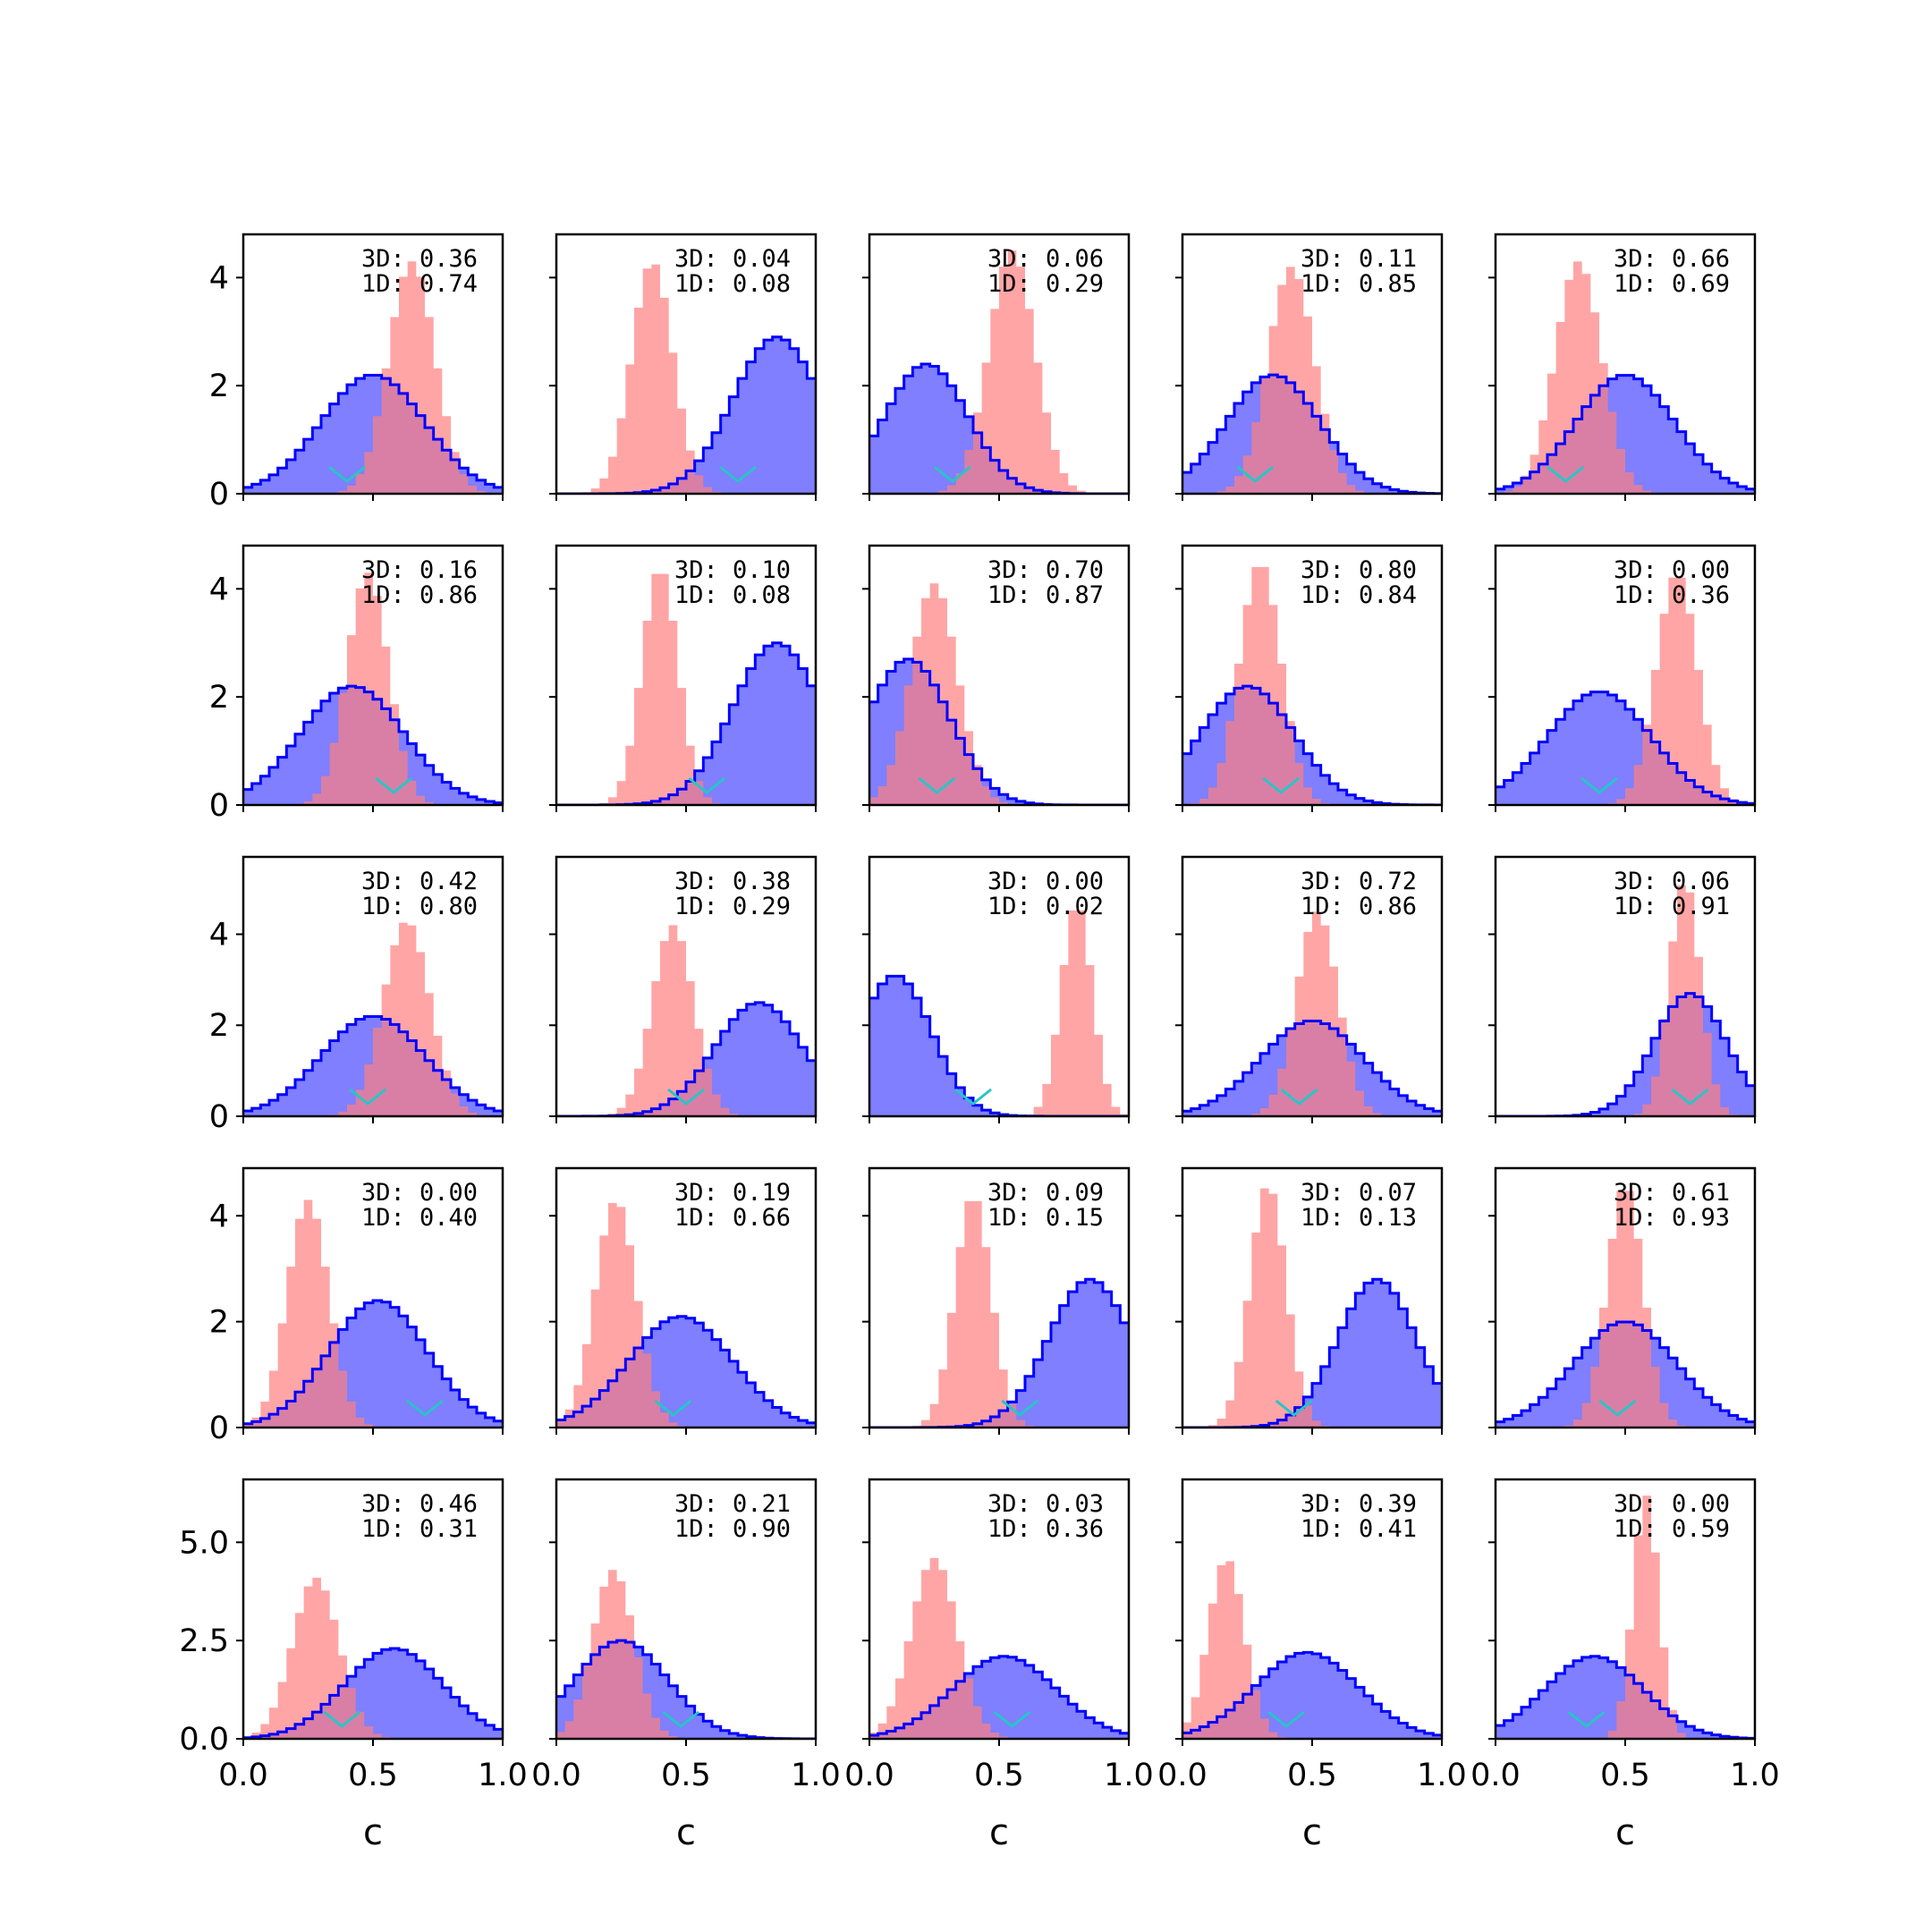 The width and height of the screenshot is (1932, 1932). What do you see at coordinates (732, 1193) in the screenshot?
I see `annotation-3d: 3D: 0.19` at bounding box center [732, 1193].